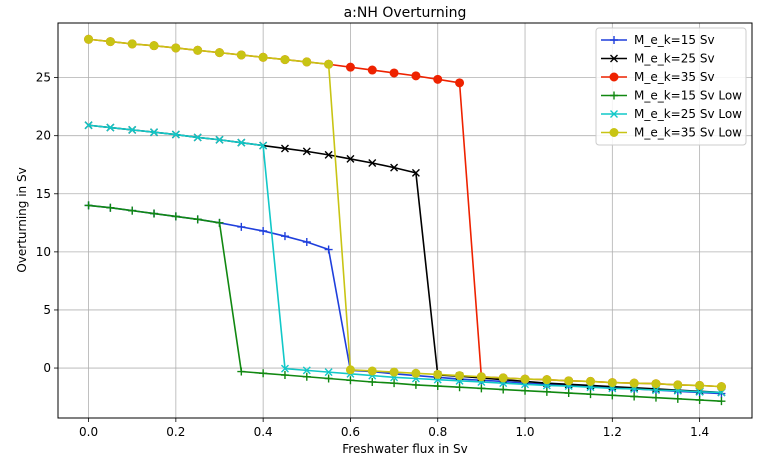  Describe the element at coordinates (175, 432) in the screenshot. I see `x-tick-label: 0.2` at that location.